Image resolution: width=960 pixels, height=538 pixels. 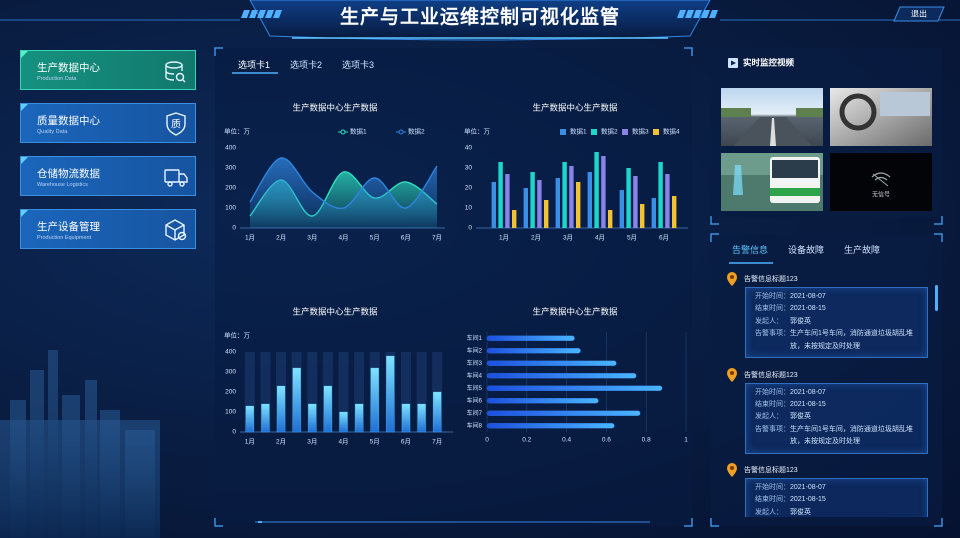 I want to click on nav-sublabel: Production Data, so click(x=57, y=79).